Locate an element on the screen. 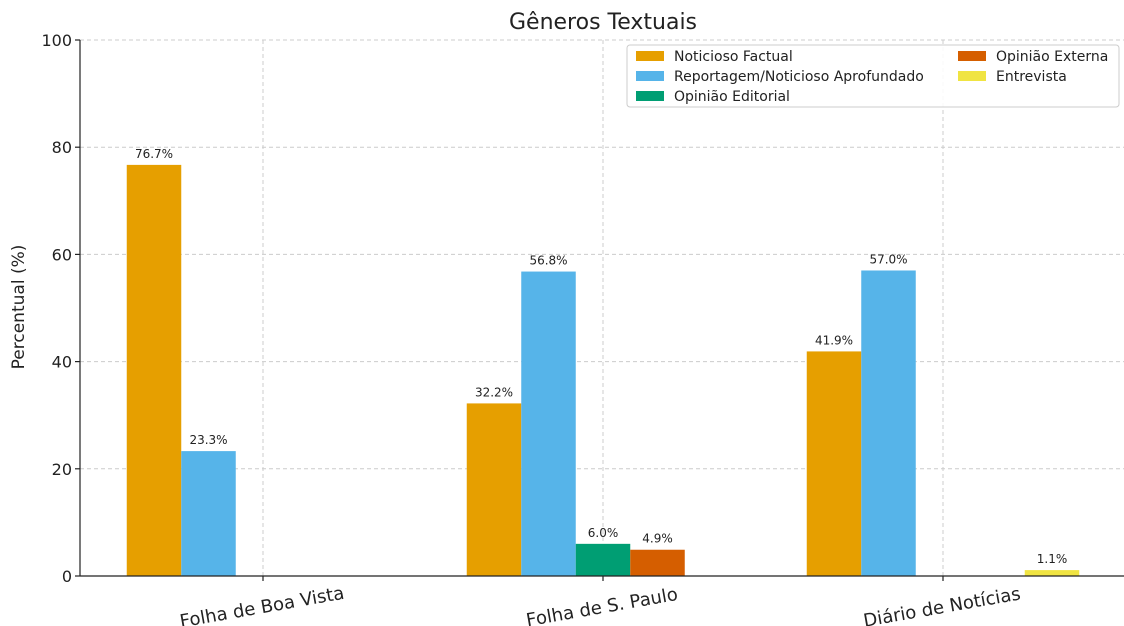 The height and width of the screenshot is (626, 1124). y-tick-label: 0 is located at coordinates (67, 576).